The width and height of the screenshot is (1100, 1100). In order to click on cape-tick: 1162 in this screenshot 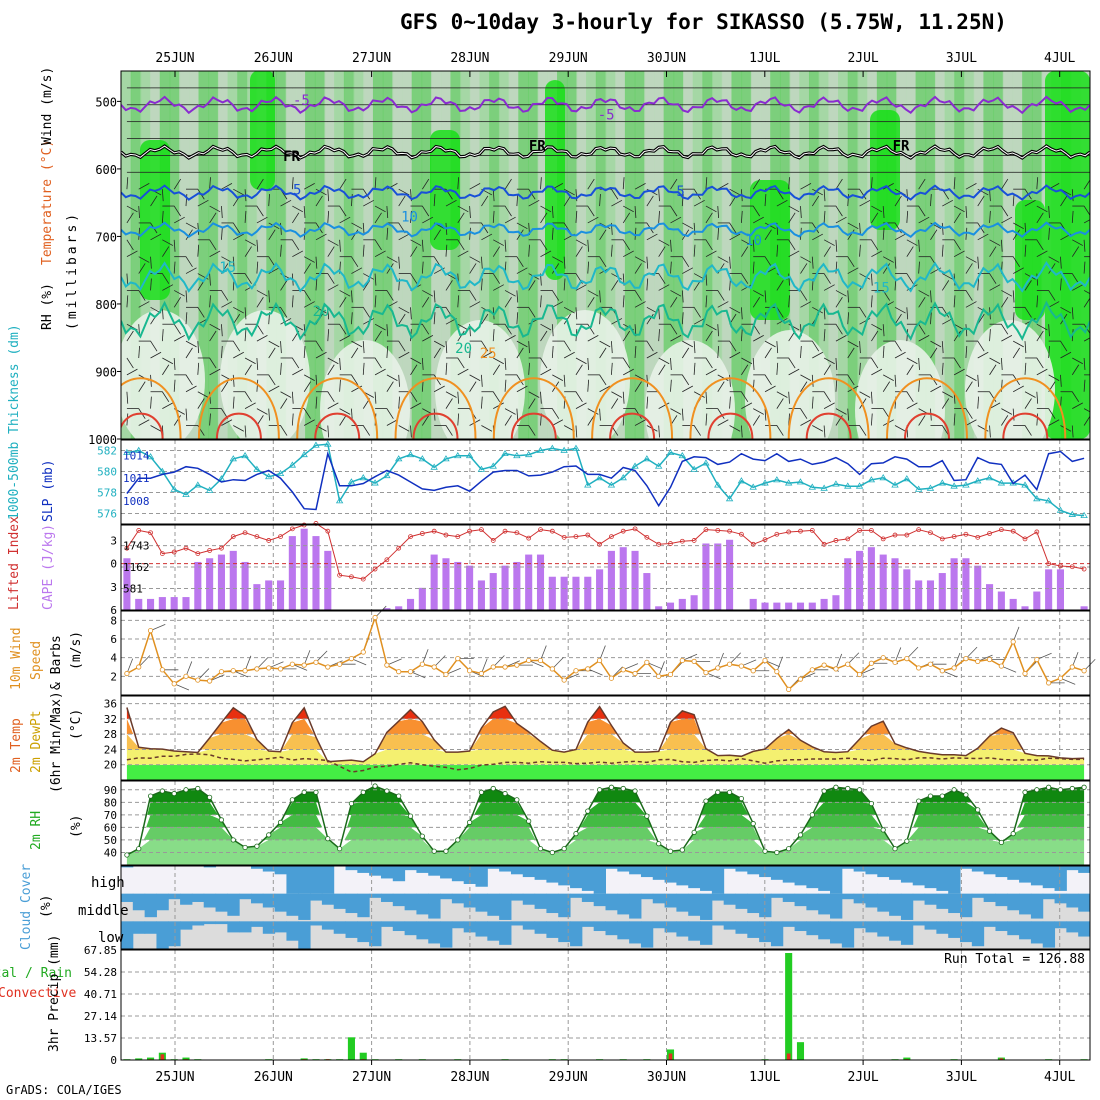, I will do `click(136, 567)`.